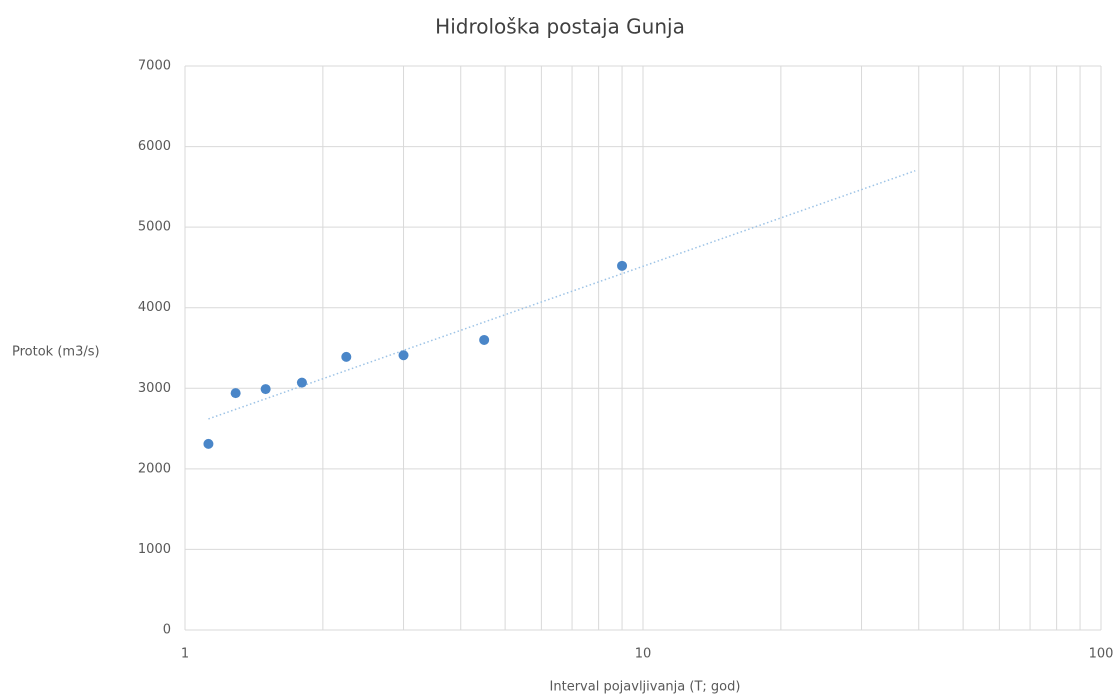 Image resolution: width=1118 pixels, height=697 pixels. What do you see at coordinates (645, 687) in the screenshot?
I see `x-axis-label: Interval pojavljivanja (T; god)` at bounding box center [645, 687].